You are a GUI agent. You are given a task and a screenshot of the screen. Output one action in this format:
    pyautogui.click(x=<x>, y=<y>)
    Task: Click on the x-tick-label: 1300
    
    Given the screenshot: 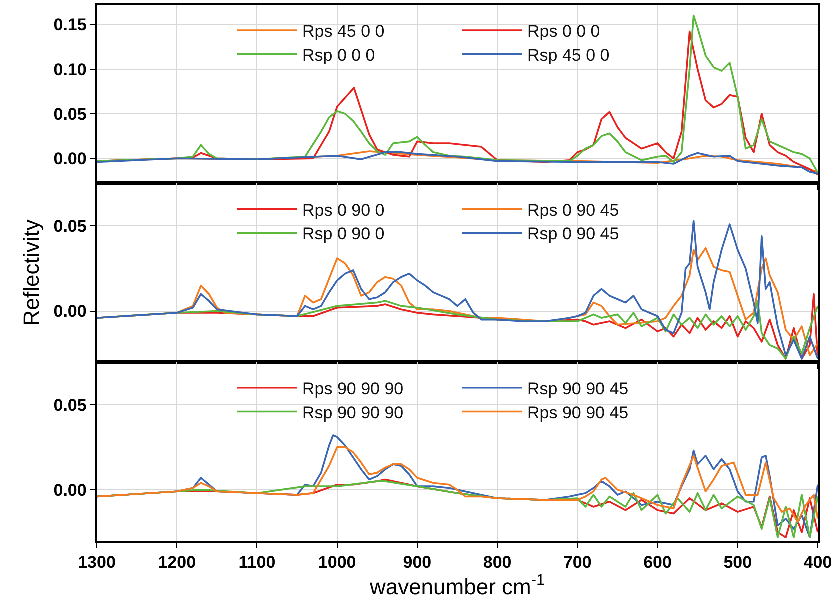 What is the action you would take?
    pyautogui.click(x=97, y=562)
    